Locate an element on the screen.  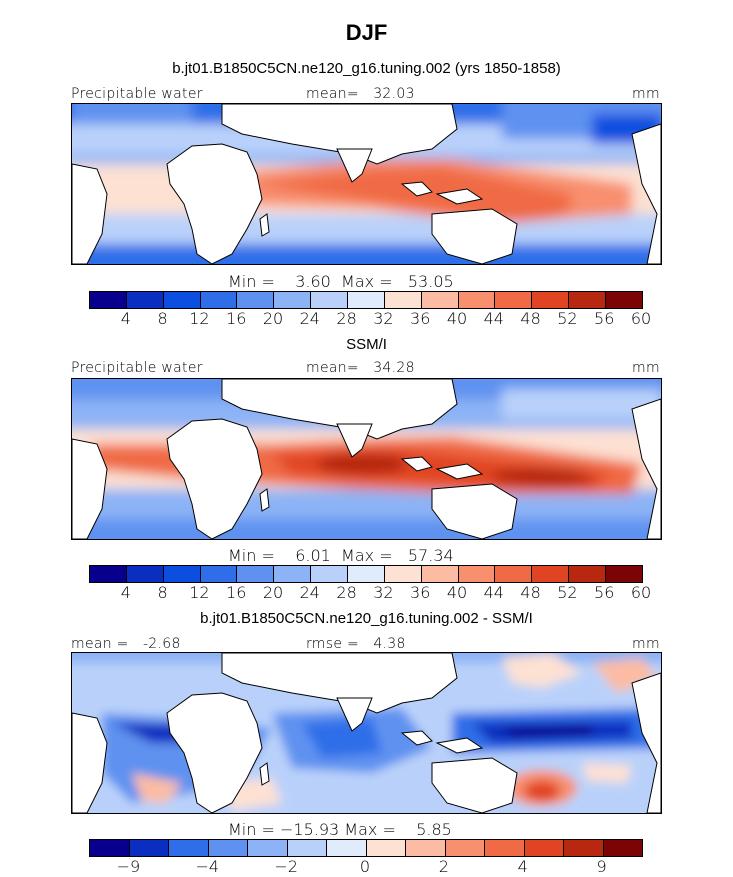
panel1-mean: mean= 32.03 is located at coordinates (360, 94).